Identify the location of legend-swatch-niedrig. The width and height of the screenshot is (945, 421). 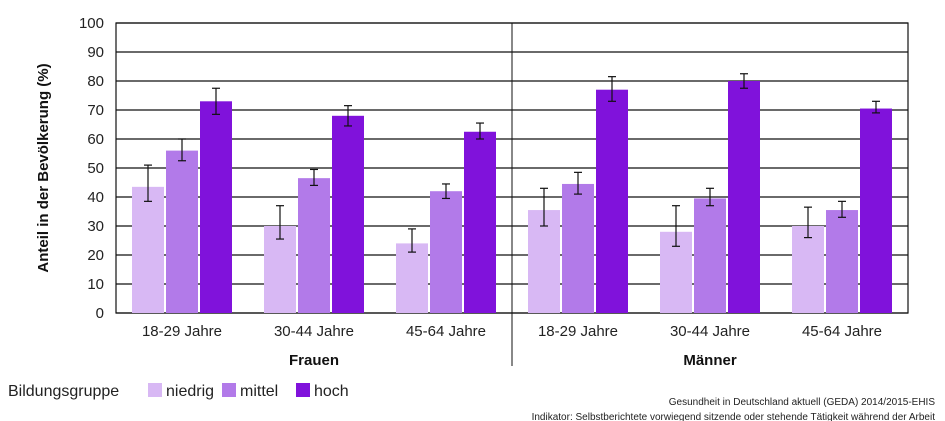
(155, 390).